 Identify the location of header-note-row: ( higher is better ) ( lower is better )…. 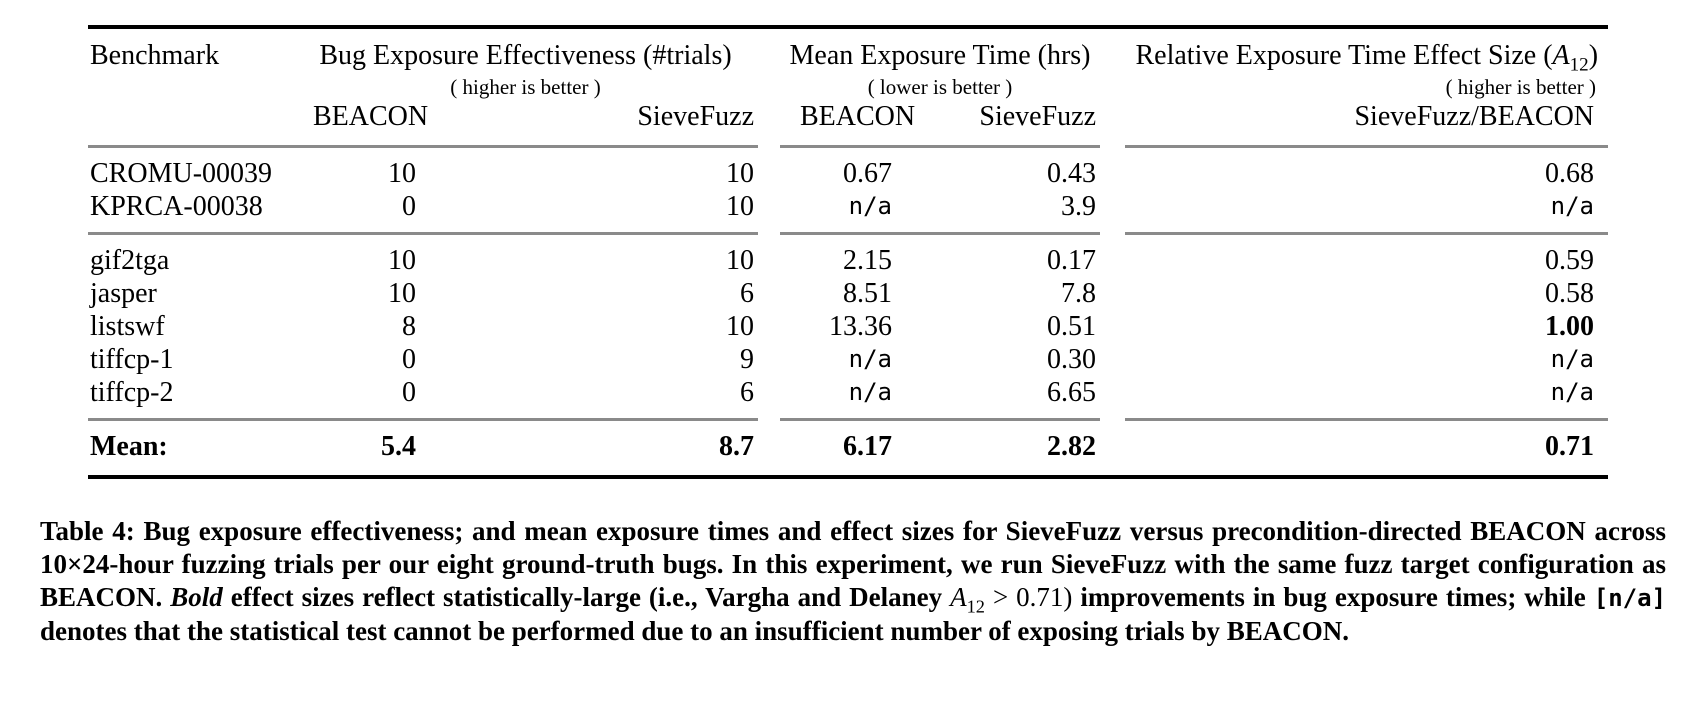
(848, 86).